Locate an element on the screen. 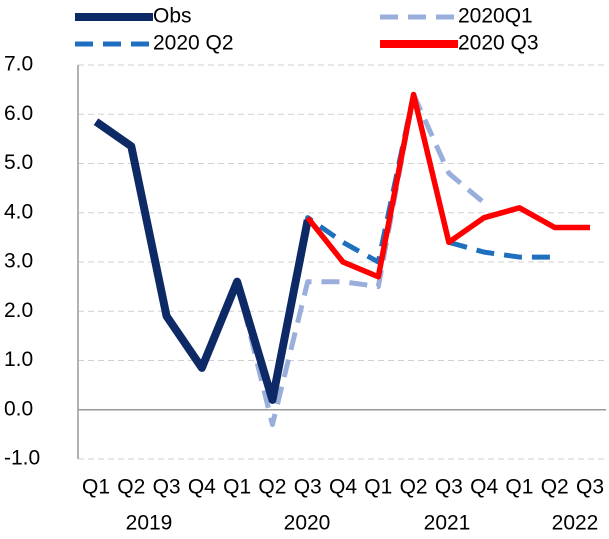  legend-label: Obs is located at coordinates (172, 16).